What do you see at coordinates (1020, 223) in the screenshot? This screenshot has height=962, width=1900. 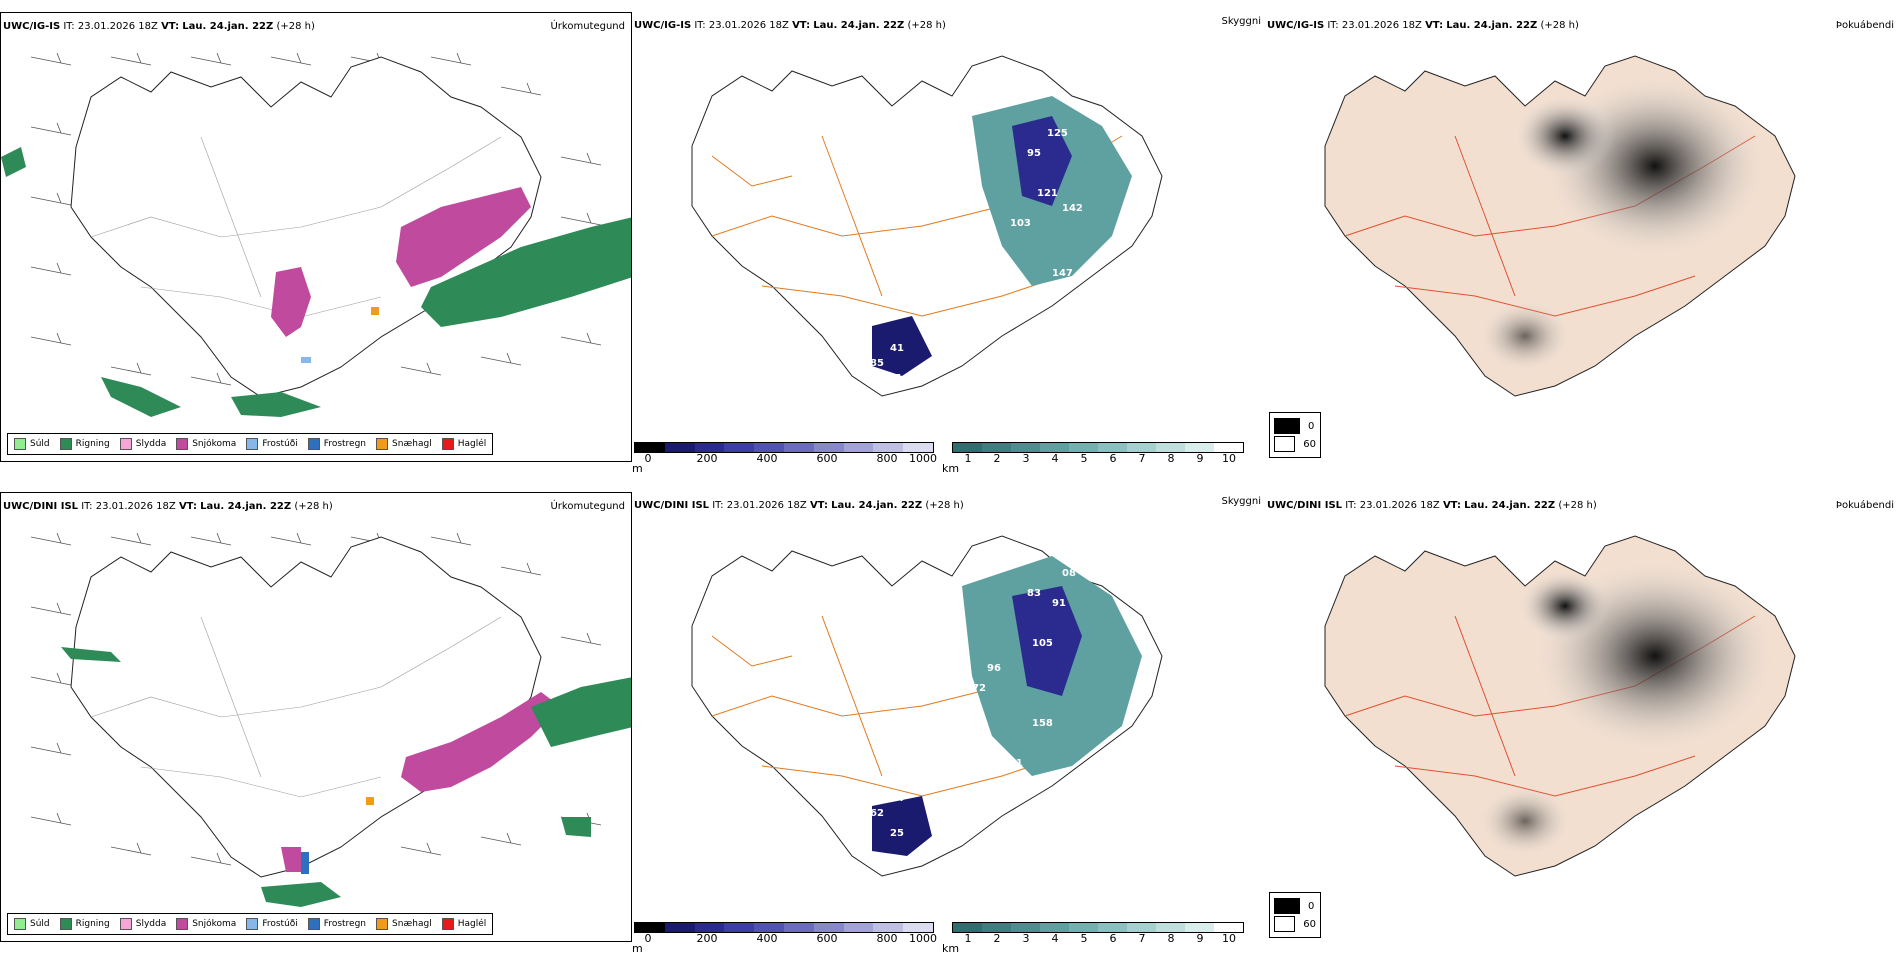 I see `svg-text: 103` at bounding box center [1020, 223].